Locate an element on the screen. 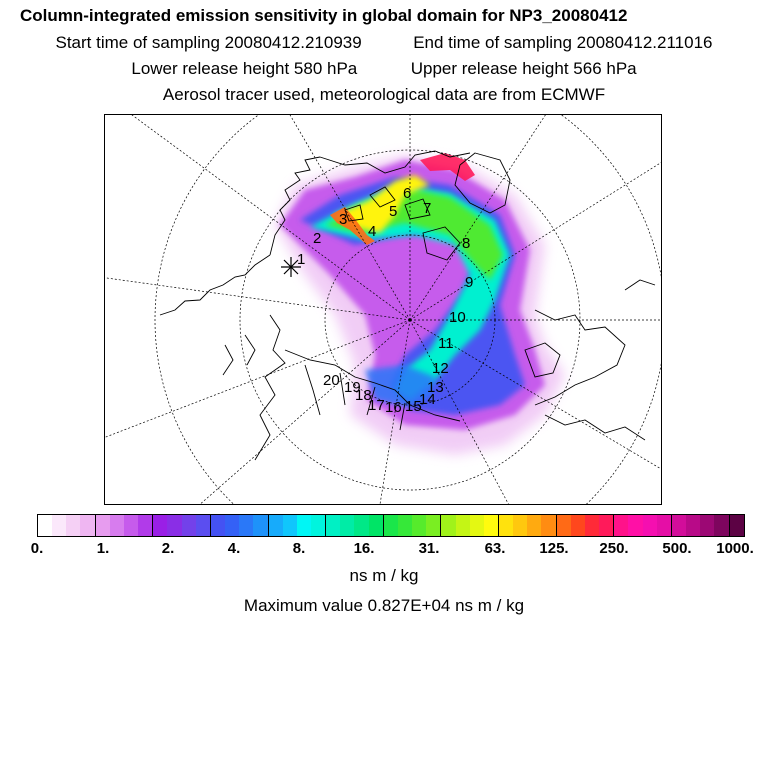 The width and height of the screenshot is (768, 768). sensitivity-plume is located at coordinates (420, 304).